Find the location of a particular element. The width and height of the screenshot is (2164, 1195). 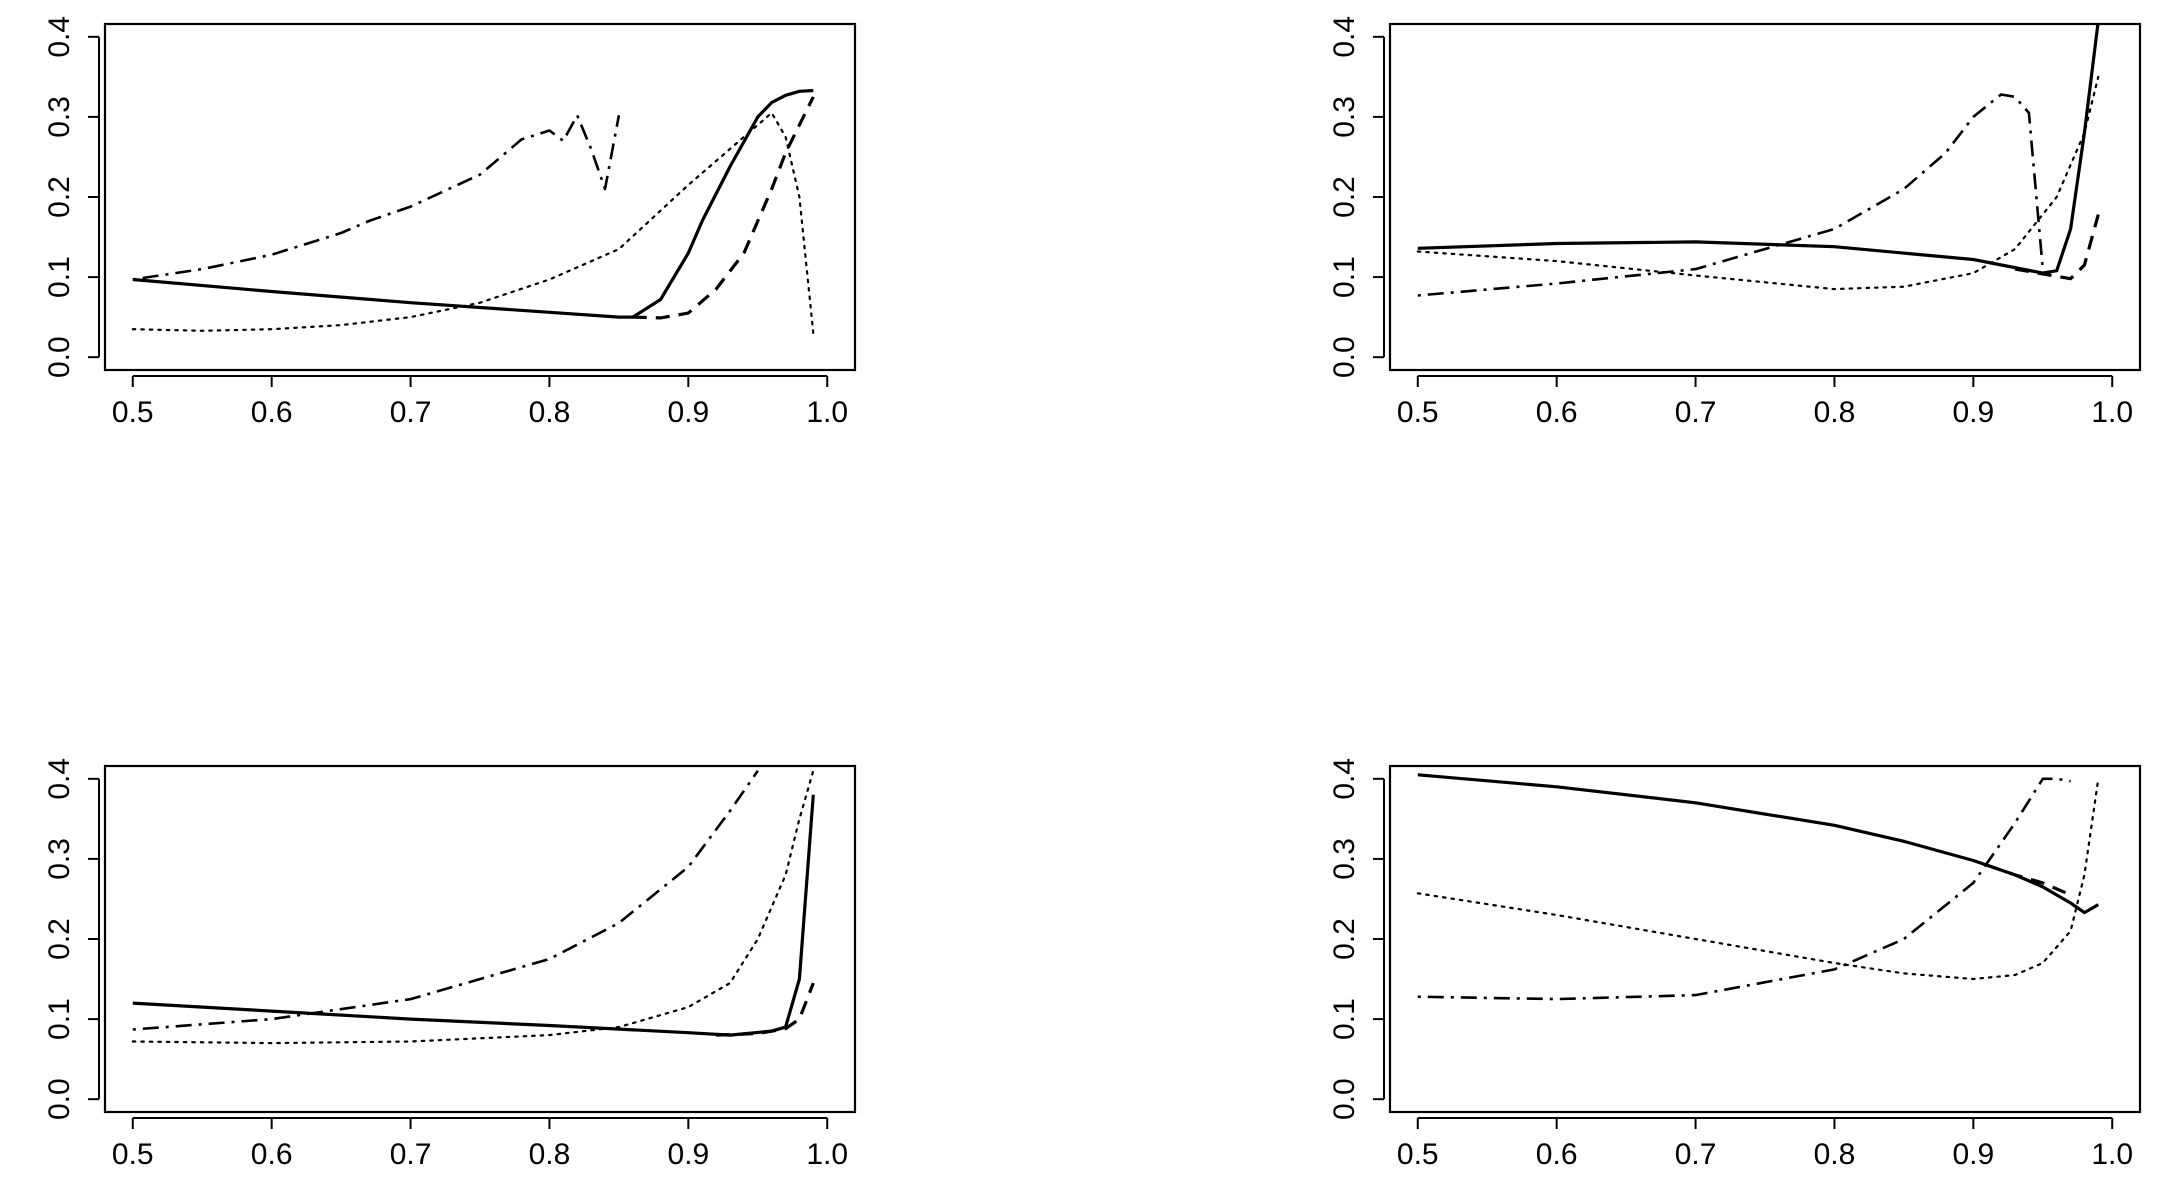

chart-bottom-left: 0.5 0.6 0.7 0.8 0.9 1.0 0.0 0.1 0.2 0.3 0.4 is located at coordinates (450, 964).